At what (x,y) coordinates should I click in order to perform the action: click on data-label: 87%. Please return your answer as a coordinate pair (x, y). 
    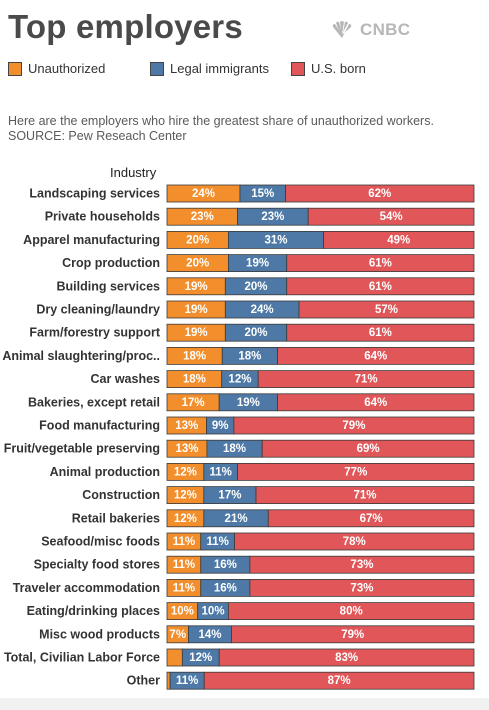
    Looking at the image, I should click on (339, 681).